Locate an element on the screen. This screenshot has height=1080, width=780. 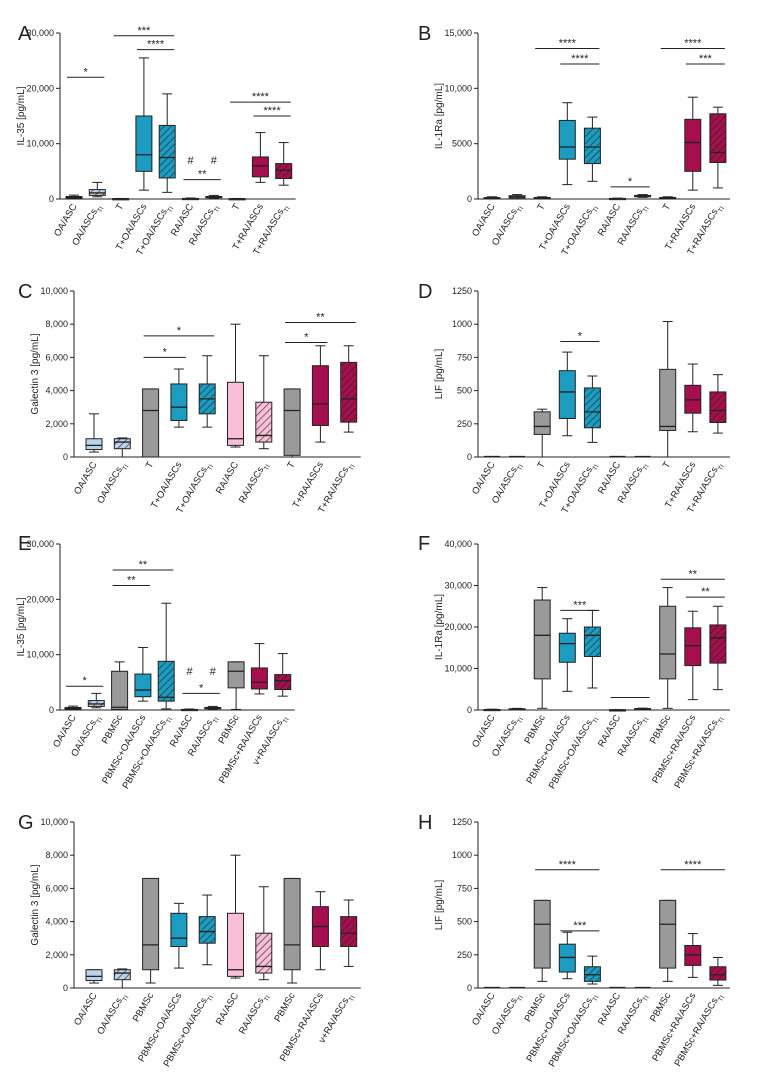
box-v-ra-ascs is located at coordinates (283, 675).